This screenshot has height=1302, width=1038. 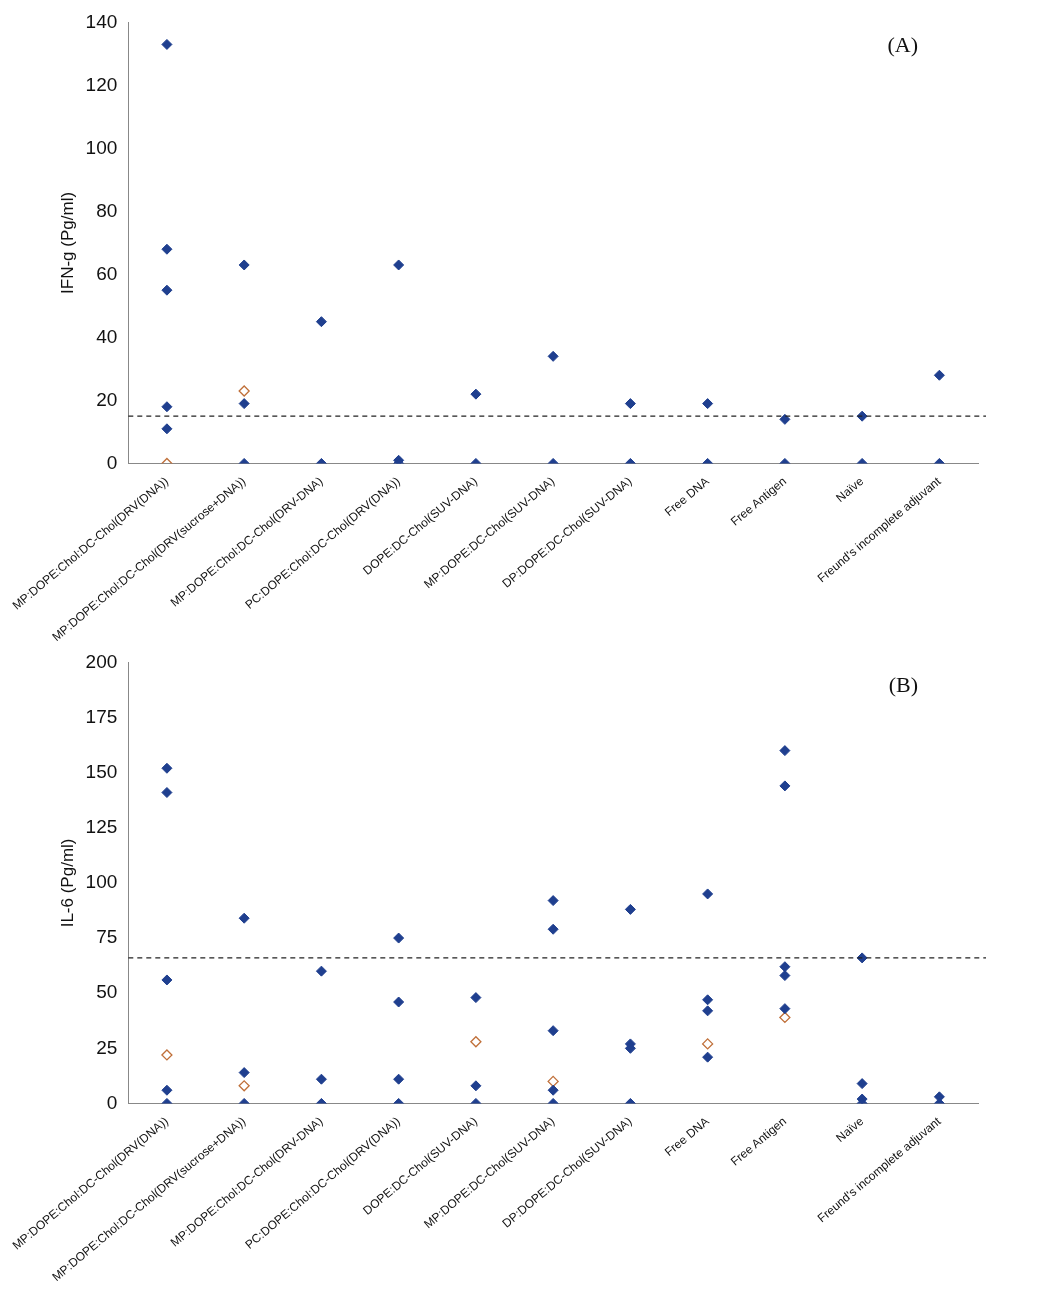 What do you see at coordinates (101, 716) in the screenshot?
I see `y-tick-label: 175` at bounding box center [101, 716].